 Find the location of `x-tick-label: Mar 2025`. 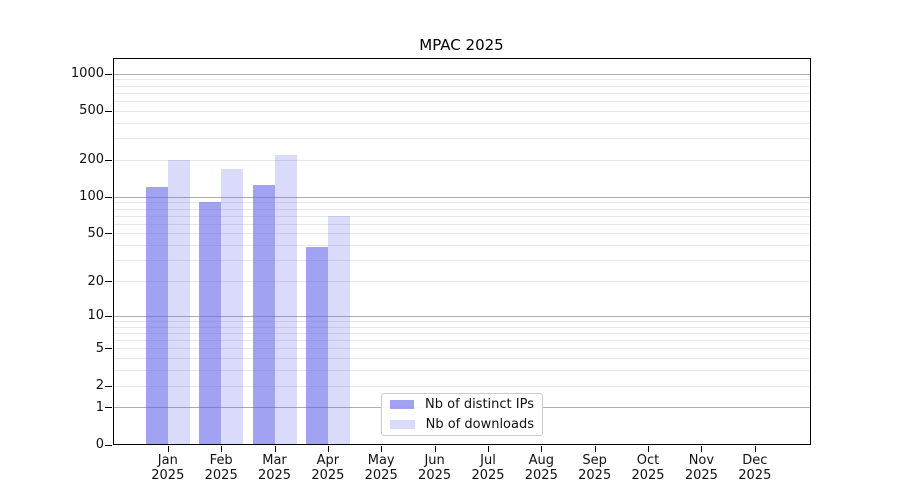

x-tick-label: Mar 2025 is located at coordinates (274, 467).